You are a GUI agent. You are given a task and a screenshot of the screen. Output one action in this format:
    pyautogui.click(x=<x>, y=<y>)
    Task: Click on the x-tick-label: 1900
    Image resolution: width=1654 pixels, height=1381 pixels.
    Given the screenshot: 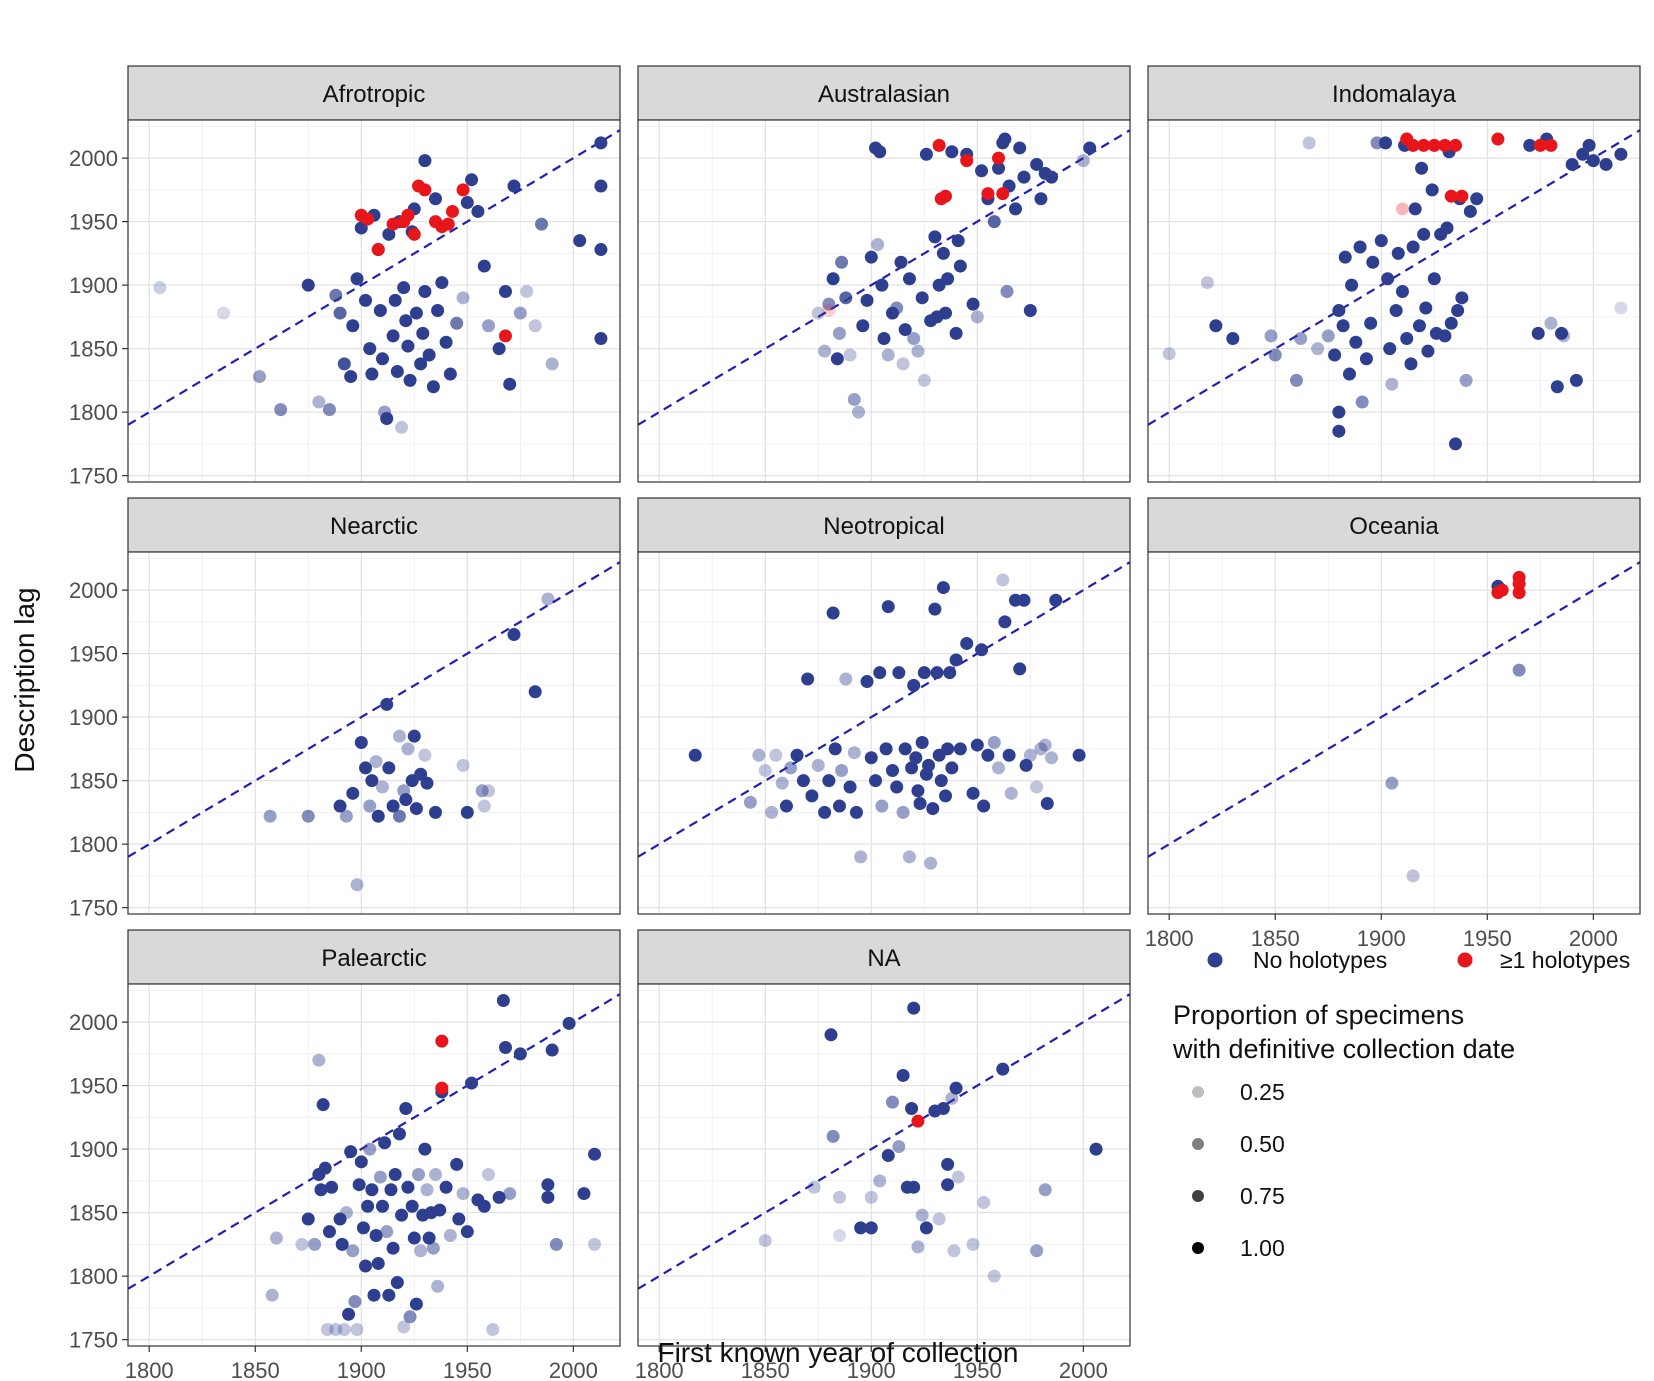 What is the action you would take?
    pyautogui.click(x=871, y=1369)
    